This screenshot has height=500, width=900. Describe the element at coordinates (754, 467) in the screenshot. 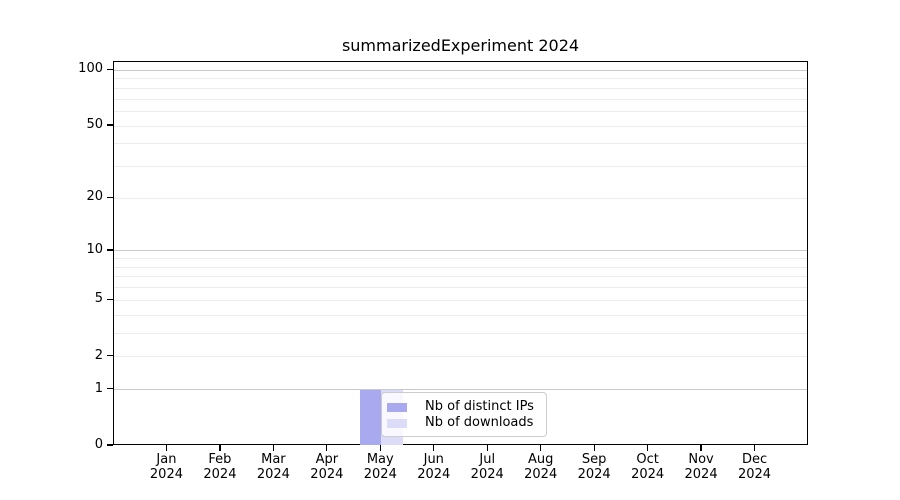

I see `x-tick-label-dec: Dec 2024` at that location.